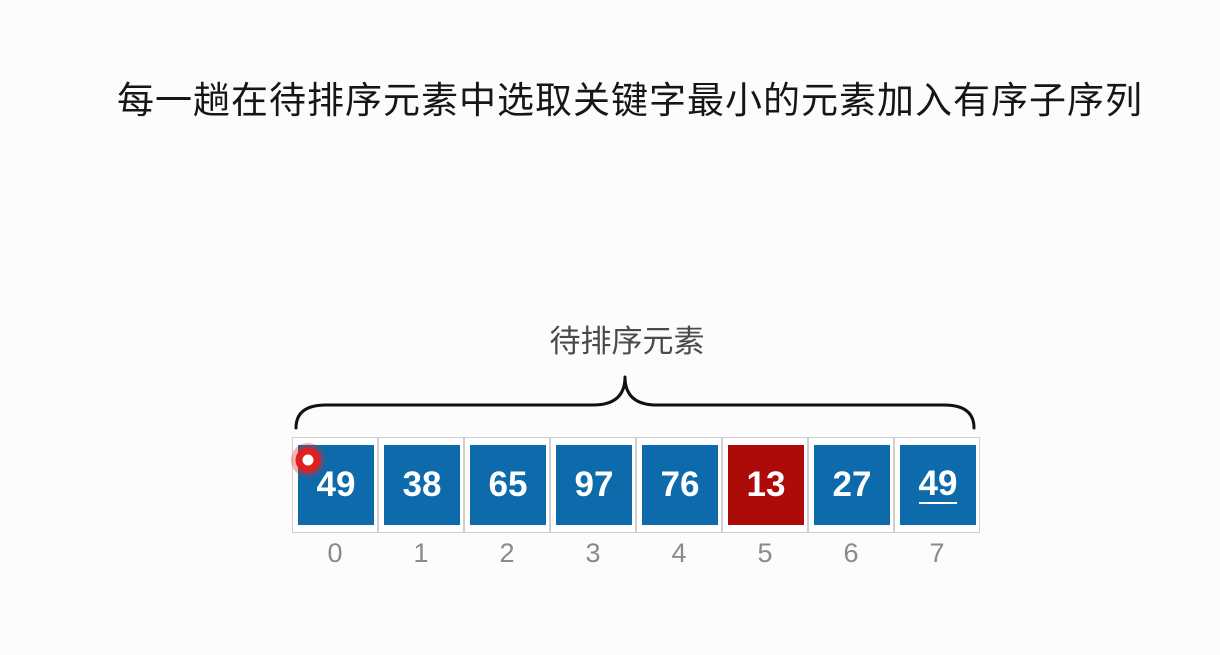 This screenshot has width=1220, height=655. What do you see at coordinates (937, 553) in the screenshot?
I see `array-index: 7` at bounding box center [937, 553].